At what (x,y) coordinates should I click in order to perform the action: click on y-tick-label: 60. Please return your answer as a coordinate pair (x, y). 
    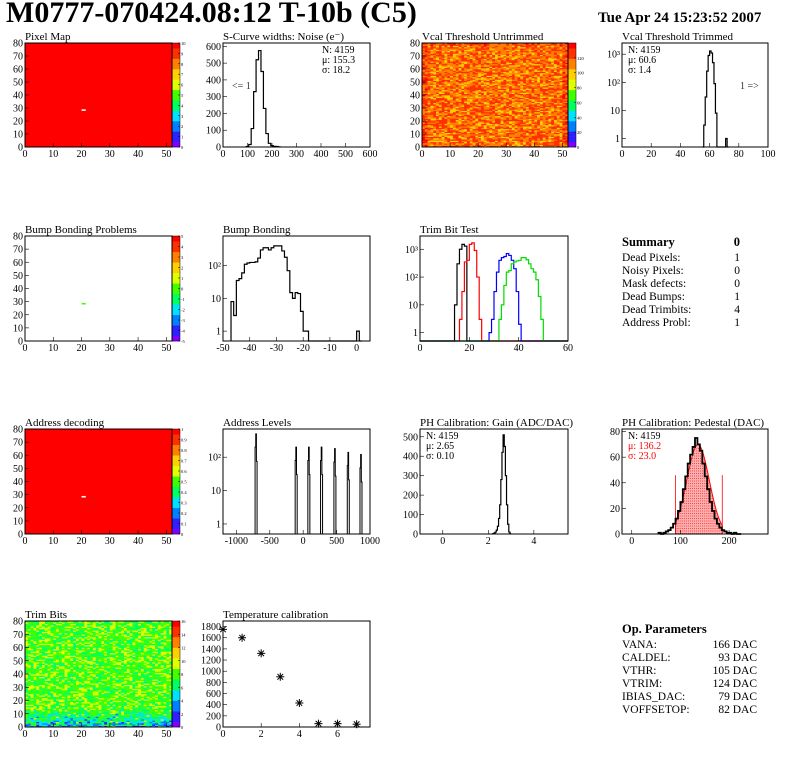
    Looking at the image, I should click on (18, 263).